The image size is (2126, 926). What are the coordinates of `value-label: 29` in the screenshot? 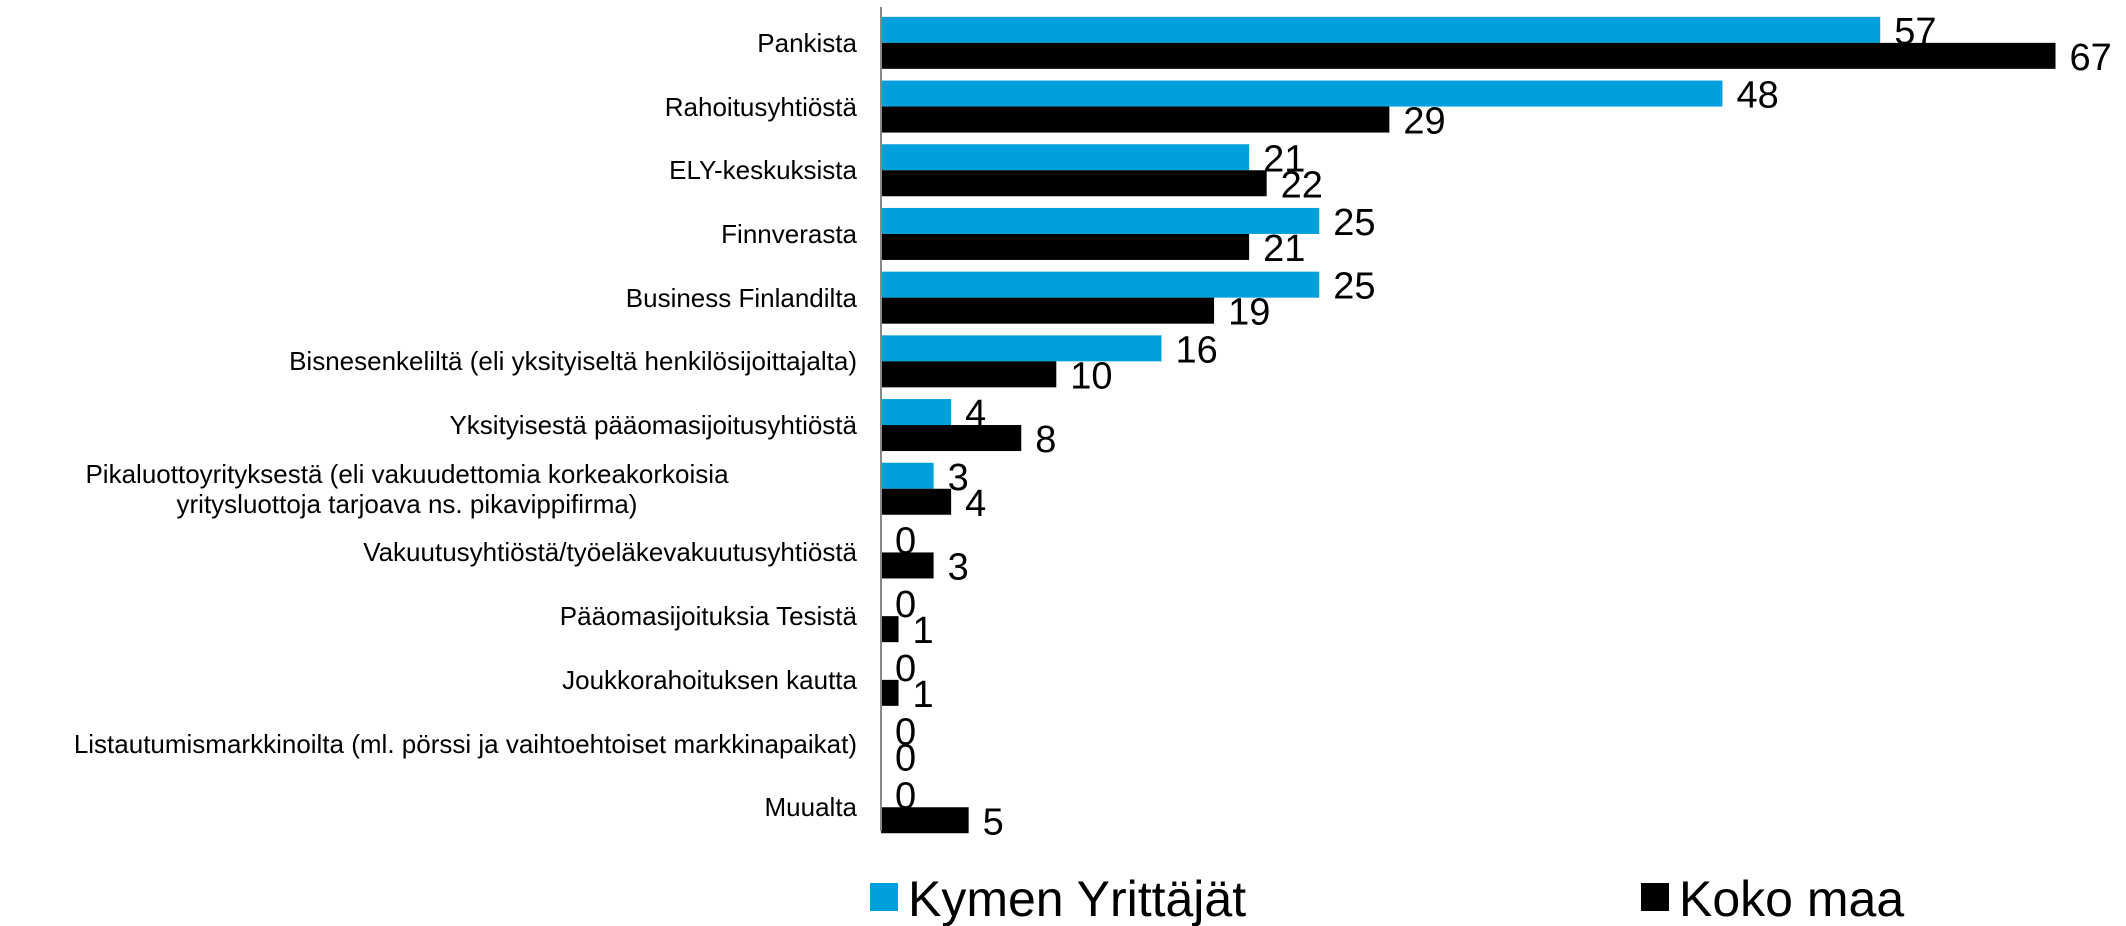 It's located at (1424, 122).